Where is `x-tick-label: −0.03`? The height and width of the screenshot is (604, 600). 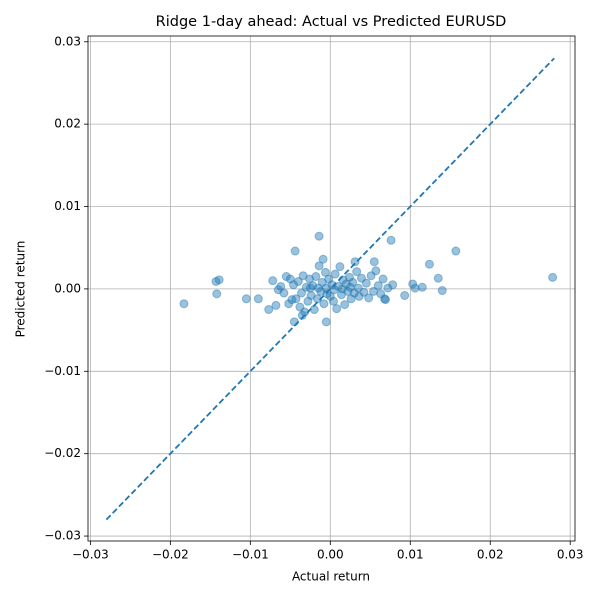 x-tick-label: −0.03 is located at coordinates (90, 555).